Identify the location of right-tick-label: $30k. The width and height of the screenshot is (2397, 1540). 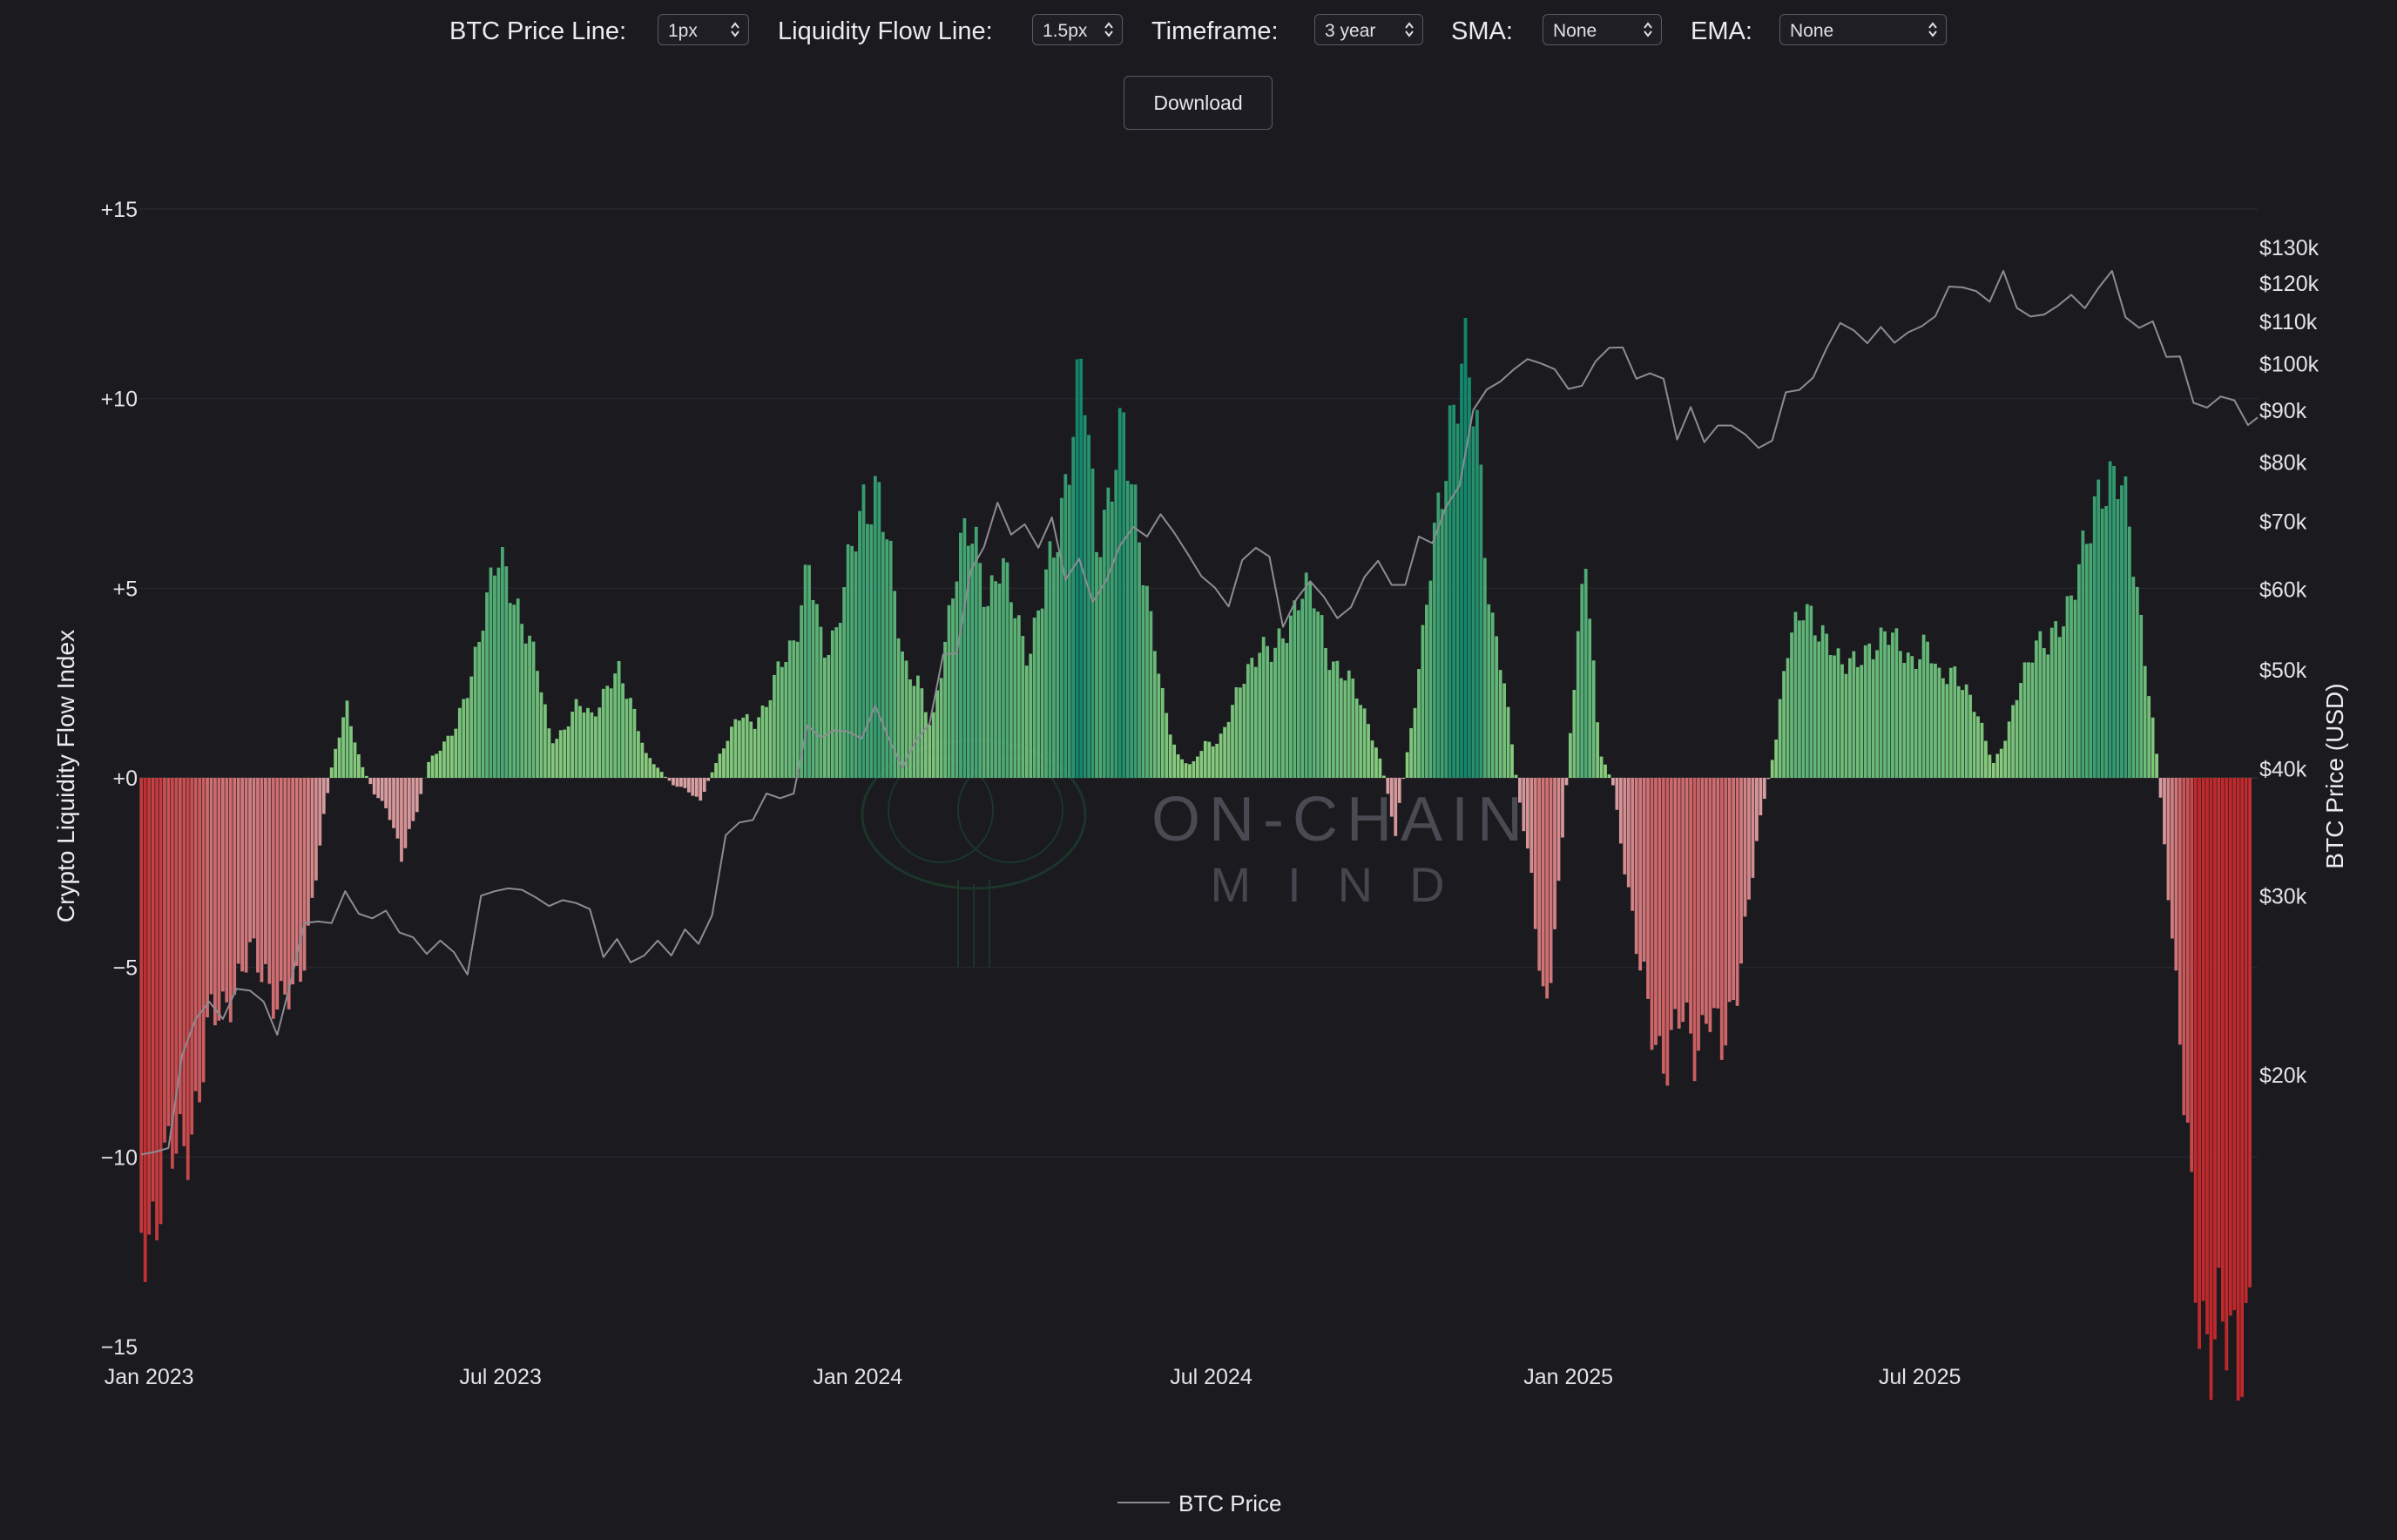
(2283, 896).